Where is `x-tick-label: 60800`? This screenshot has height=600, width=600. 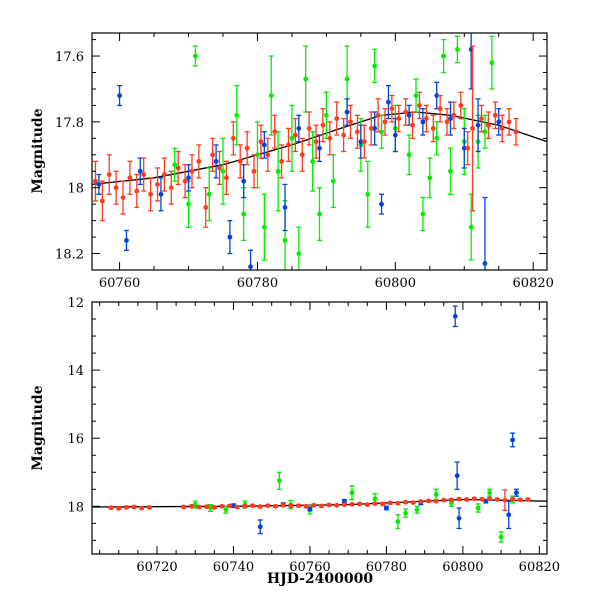 x-tick-label: 60800 is located at coordinates (395, 283).